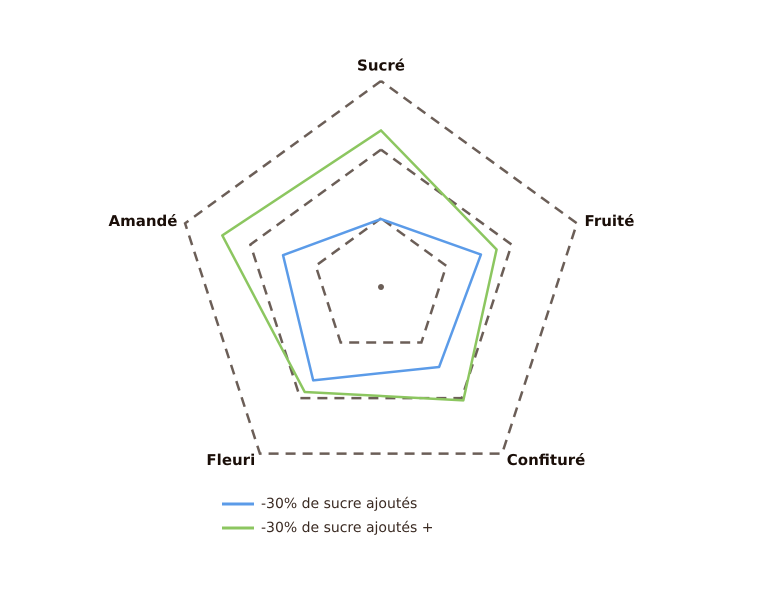 The width and height of the screenshot is (773, 609). What do you see at coordinates (546, 460) in the screenshot?
I see `spoke-label: Confituré` at bounding box center [546, 460].